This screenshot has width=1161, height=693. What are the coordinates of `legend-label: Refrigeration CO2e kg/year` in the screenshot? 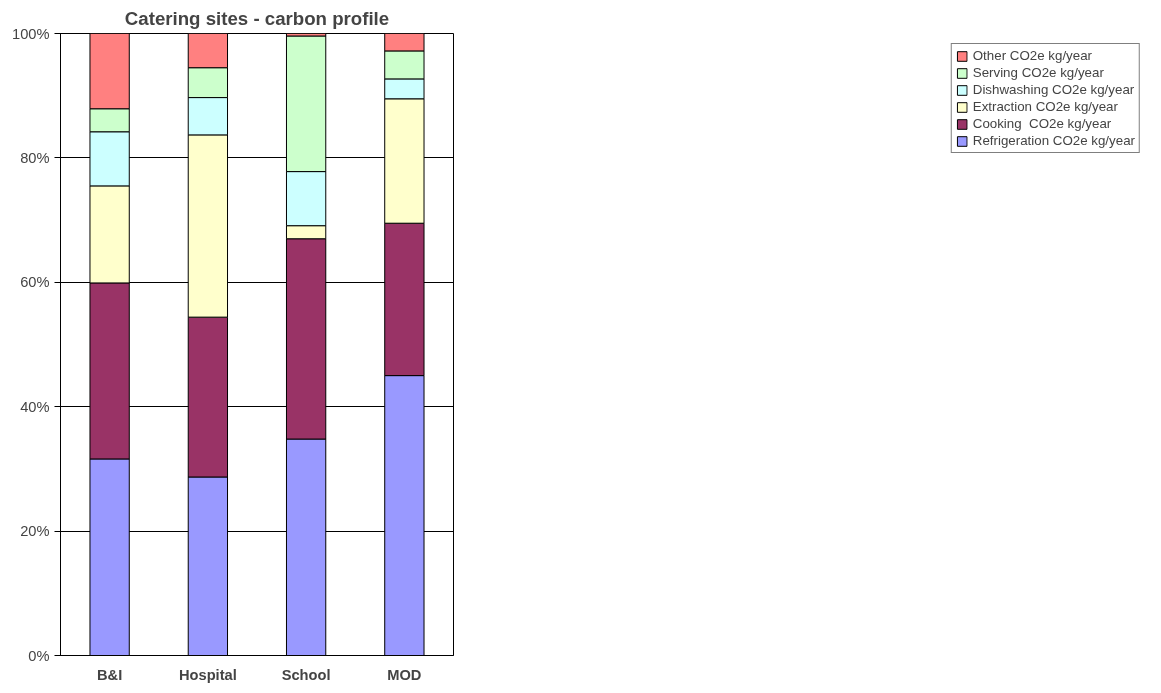 It's located at (1053, 140).